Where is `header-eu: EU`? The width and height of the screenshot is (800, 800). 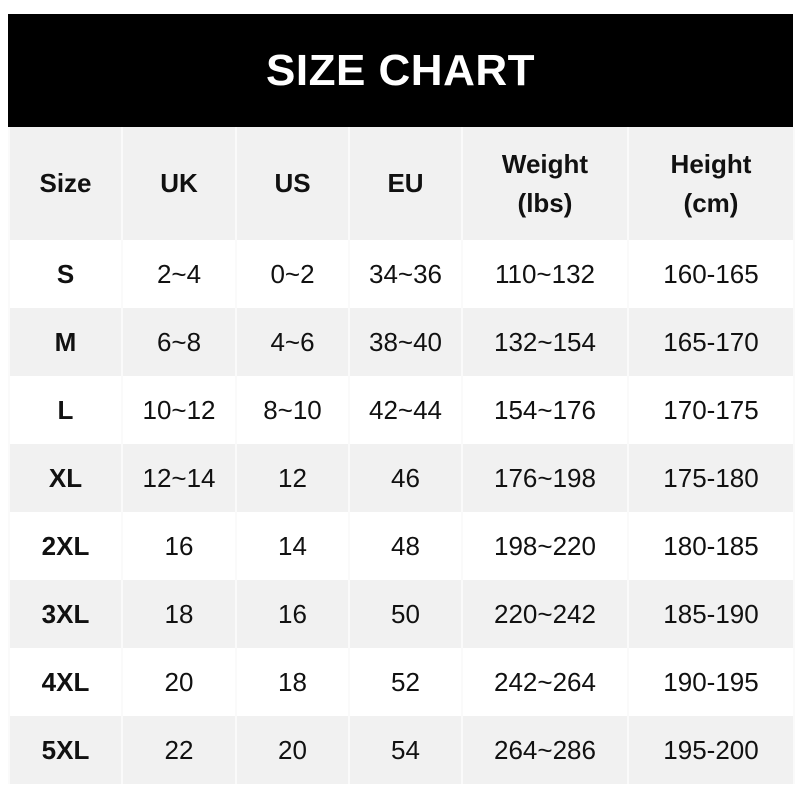 header-eu: EU is located at coordinates (405, 183).